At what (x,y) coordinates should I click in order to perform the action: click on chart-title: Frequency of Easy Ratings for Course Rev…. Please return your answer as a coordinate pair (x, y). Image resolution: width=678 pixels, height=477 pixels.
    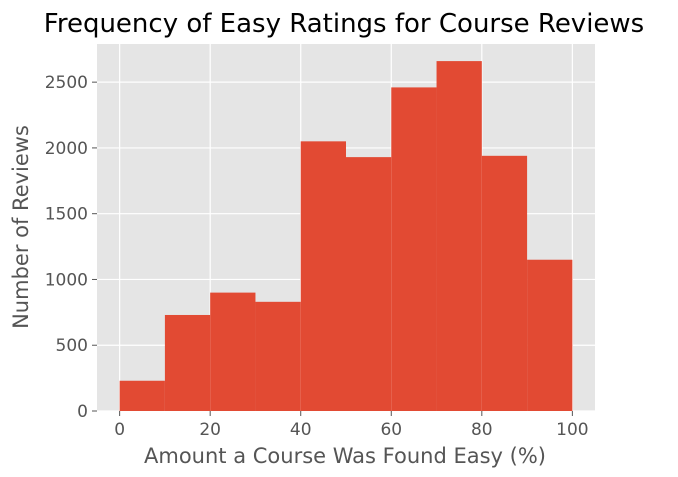
    Looking at the image, I should click on (344, 24).